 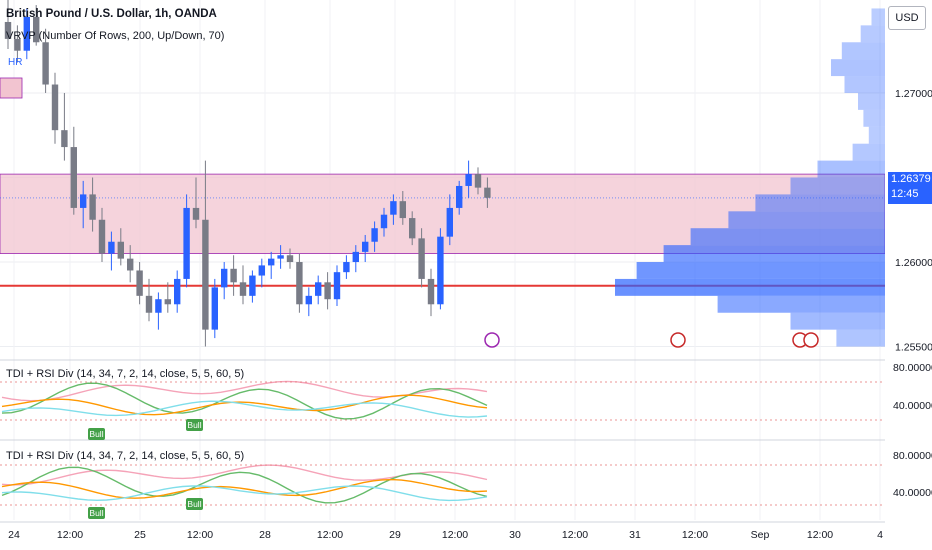 I want to click on currency-button: USD, so click(x=907, y=18).